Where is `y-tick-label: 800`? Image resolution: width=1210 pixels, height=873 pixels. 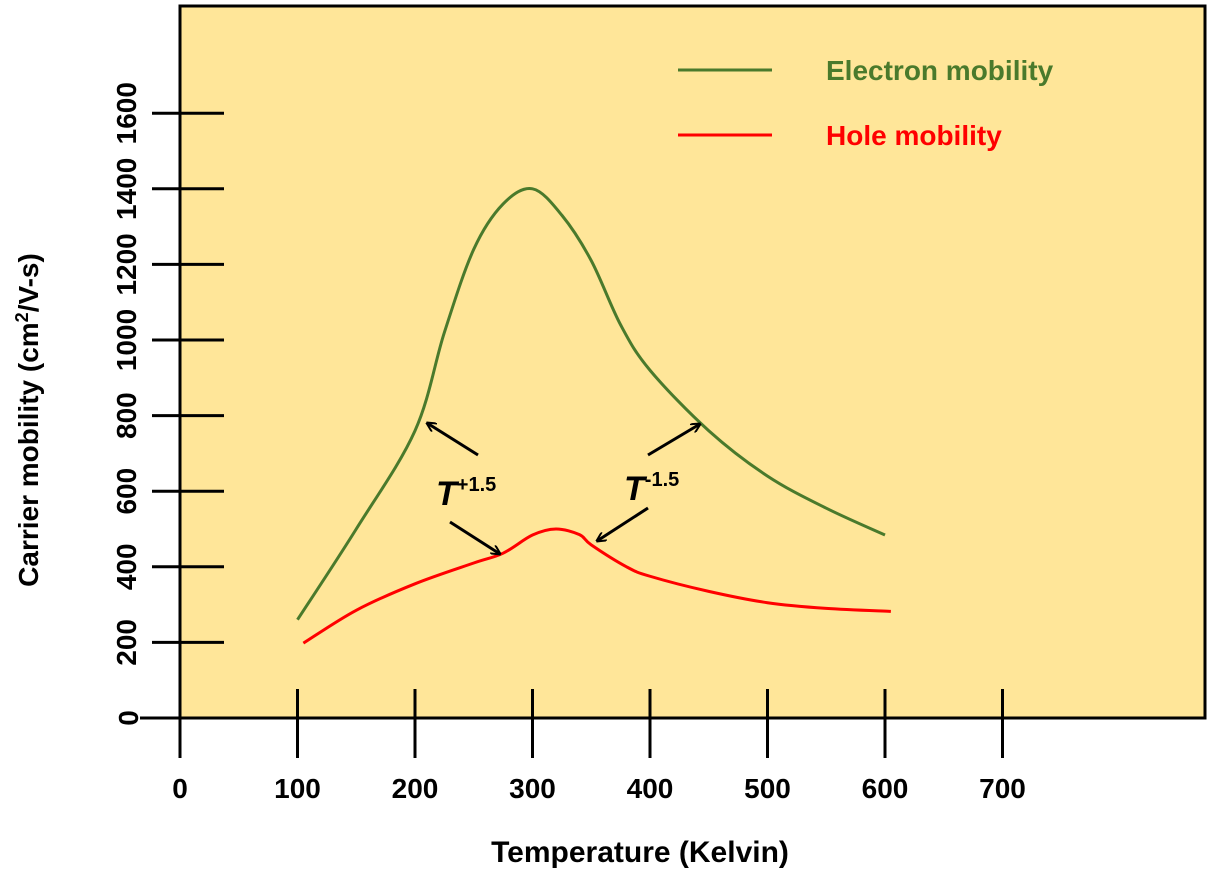
y-tick-label: 800 is located at coordinates (126, 415).